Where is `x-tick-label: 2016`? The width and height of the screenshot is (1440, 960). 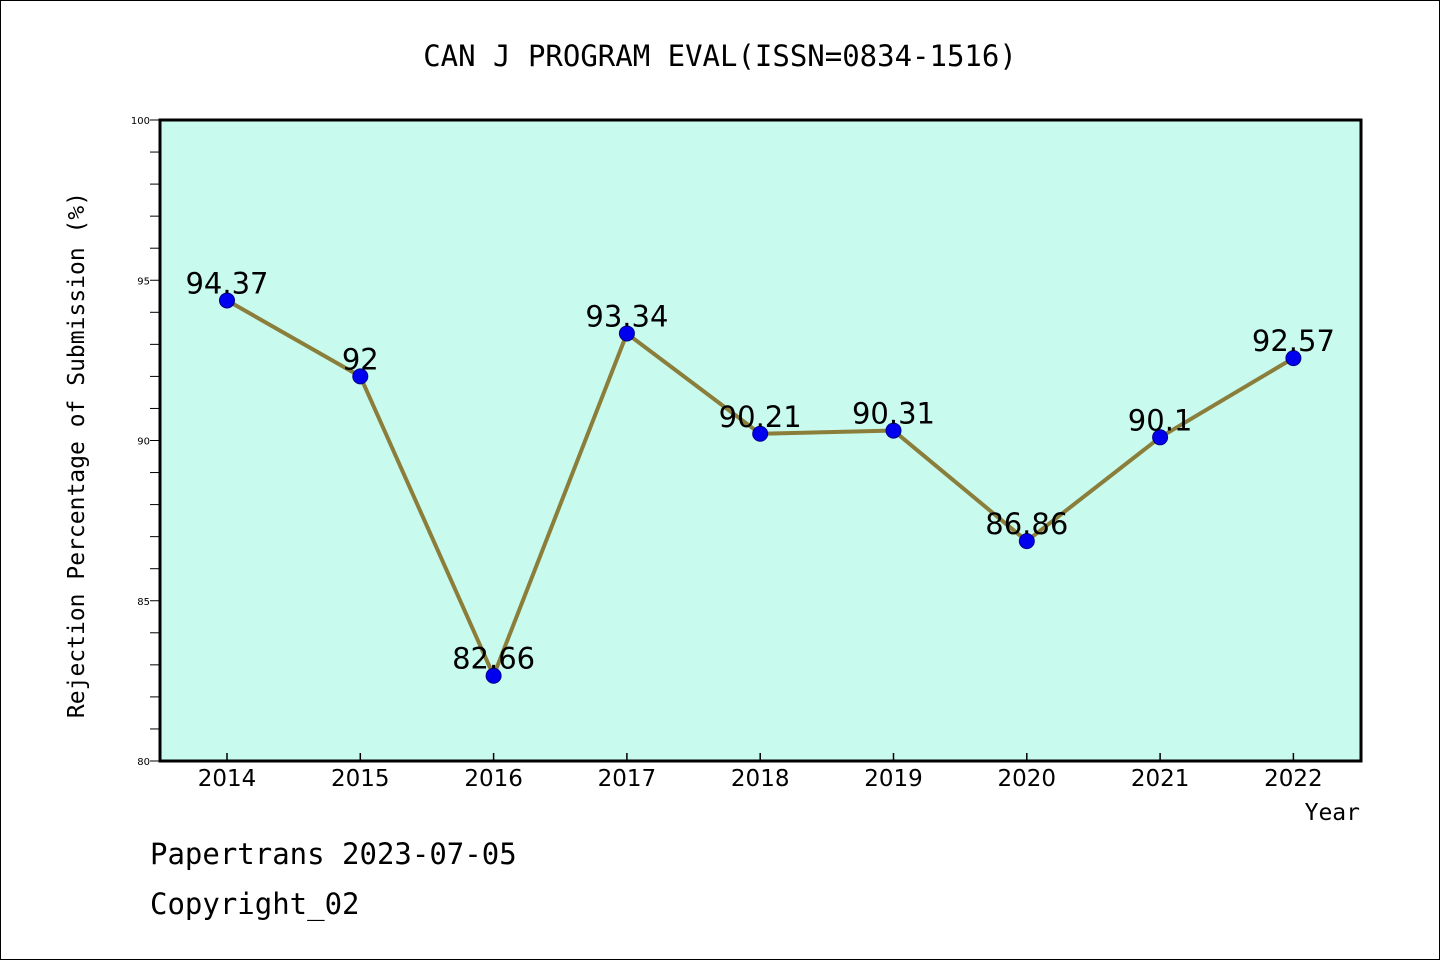
x-tick-label: 2016 is located at coordinates (493, 779).